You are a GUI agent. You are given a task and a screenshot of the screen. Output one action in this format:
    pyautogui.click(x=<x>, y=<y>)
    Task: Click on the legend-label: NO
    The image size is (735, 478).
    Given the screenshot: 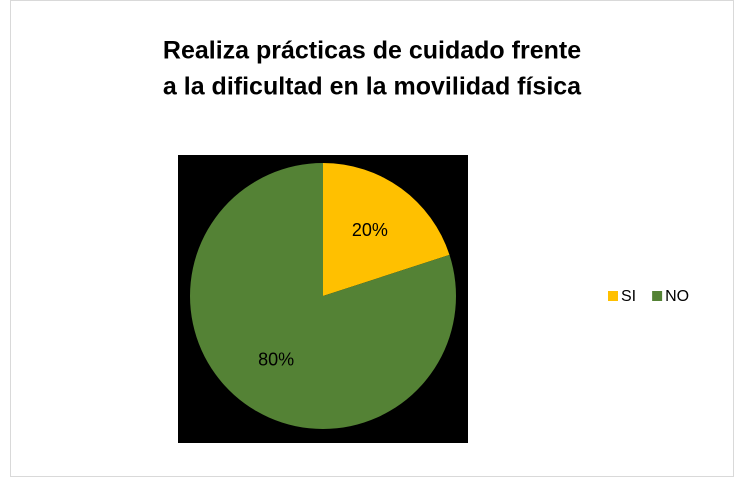 What is the action you would take?
    pyautogui.click(x=677, y=296)
    